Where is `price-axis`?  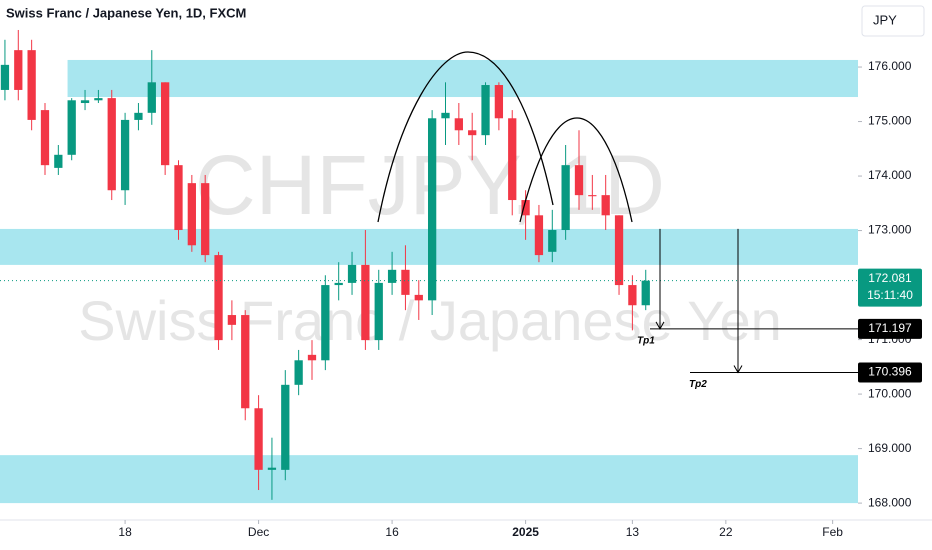 price-axis is located at coordinates (895, 260).